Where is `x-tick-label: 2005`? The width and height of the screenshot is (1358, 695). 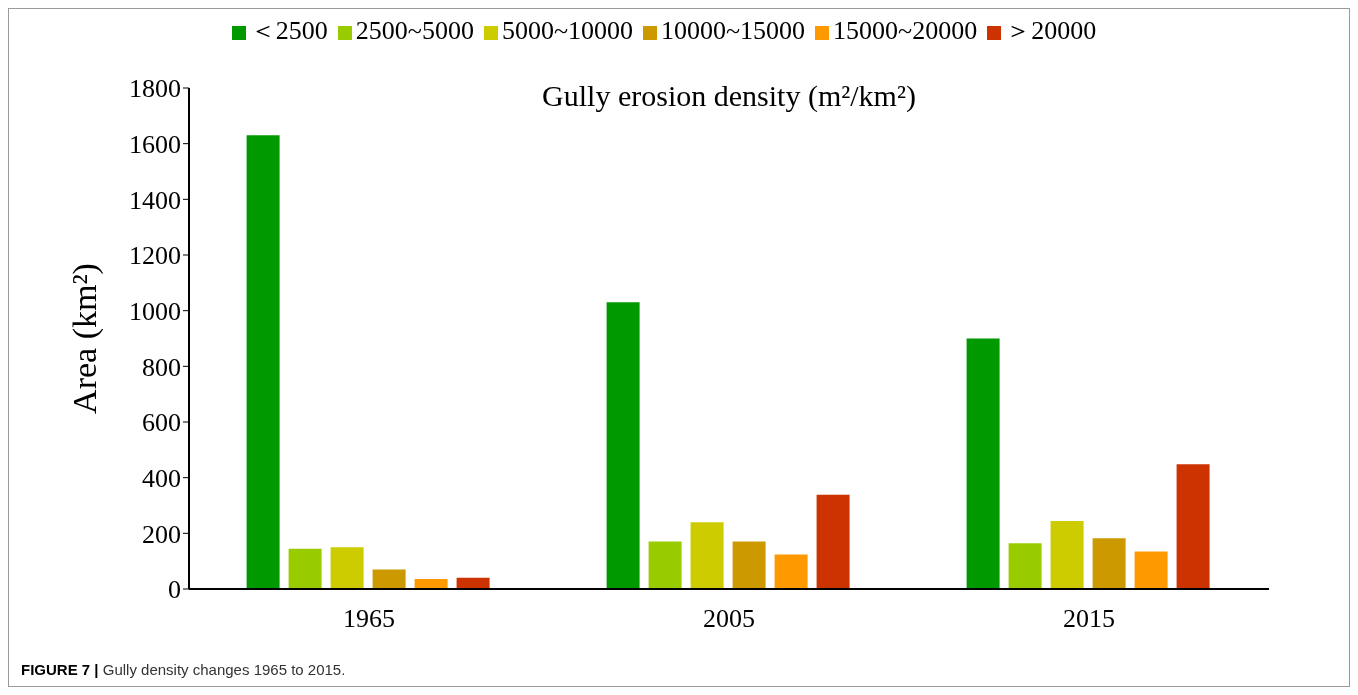
x-tick-label: 2005 is located at coordinates (729, 619).